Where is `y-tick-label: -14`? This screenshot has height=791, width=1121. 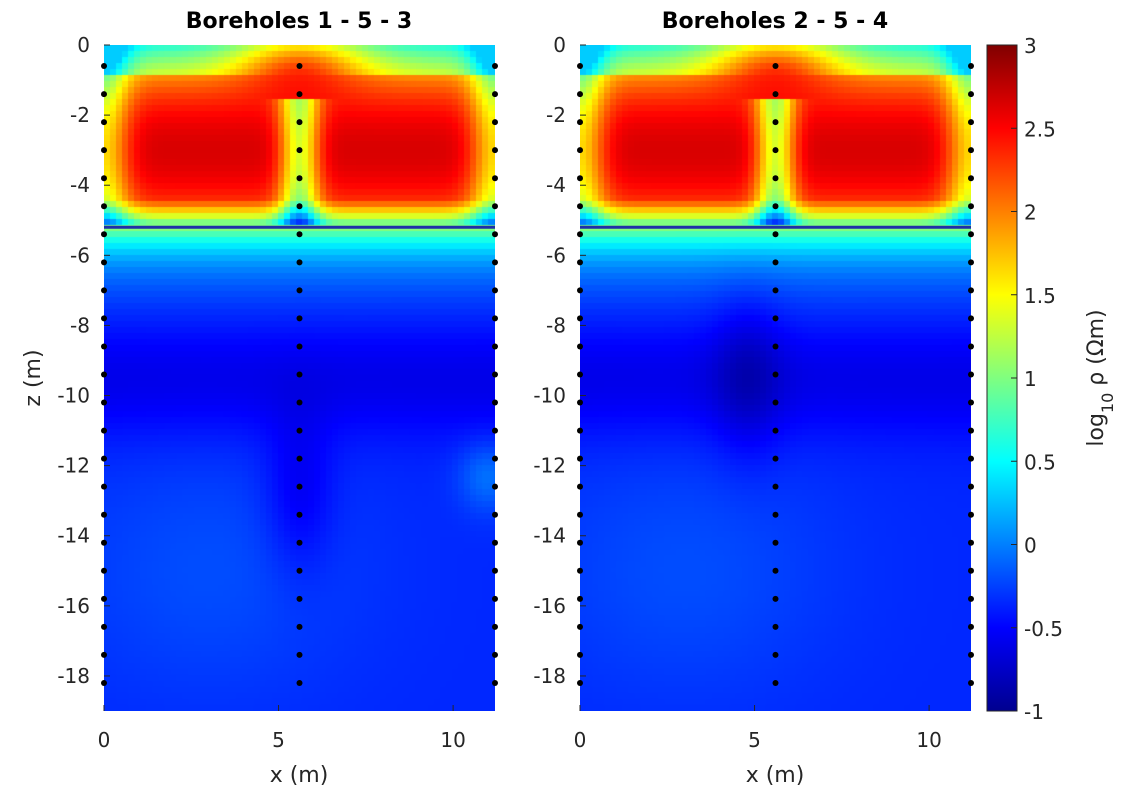 y-tick-label: -14 is located at coordinates (549, 536).